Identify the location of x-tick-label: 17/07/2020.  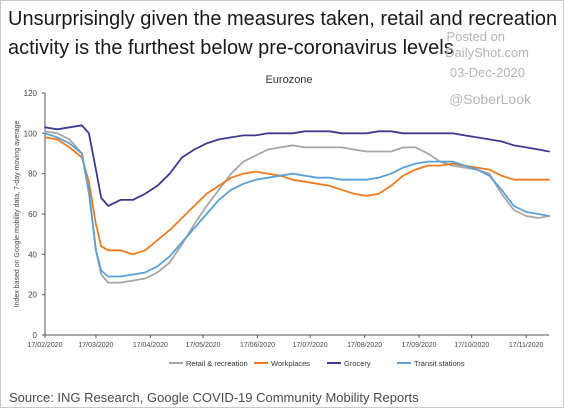
(310, 345).